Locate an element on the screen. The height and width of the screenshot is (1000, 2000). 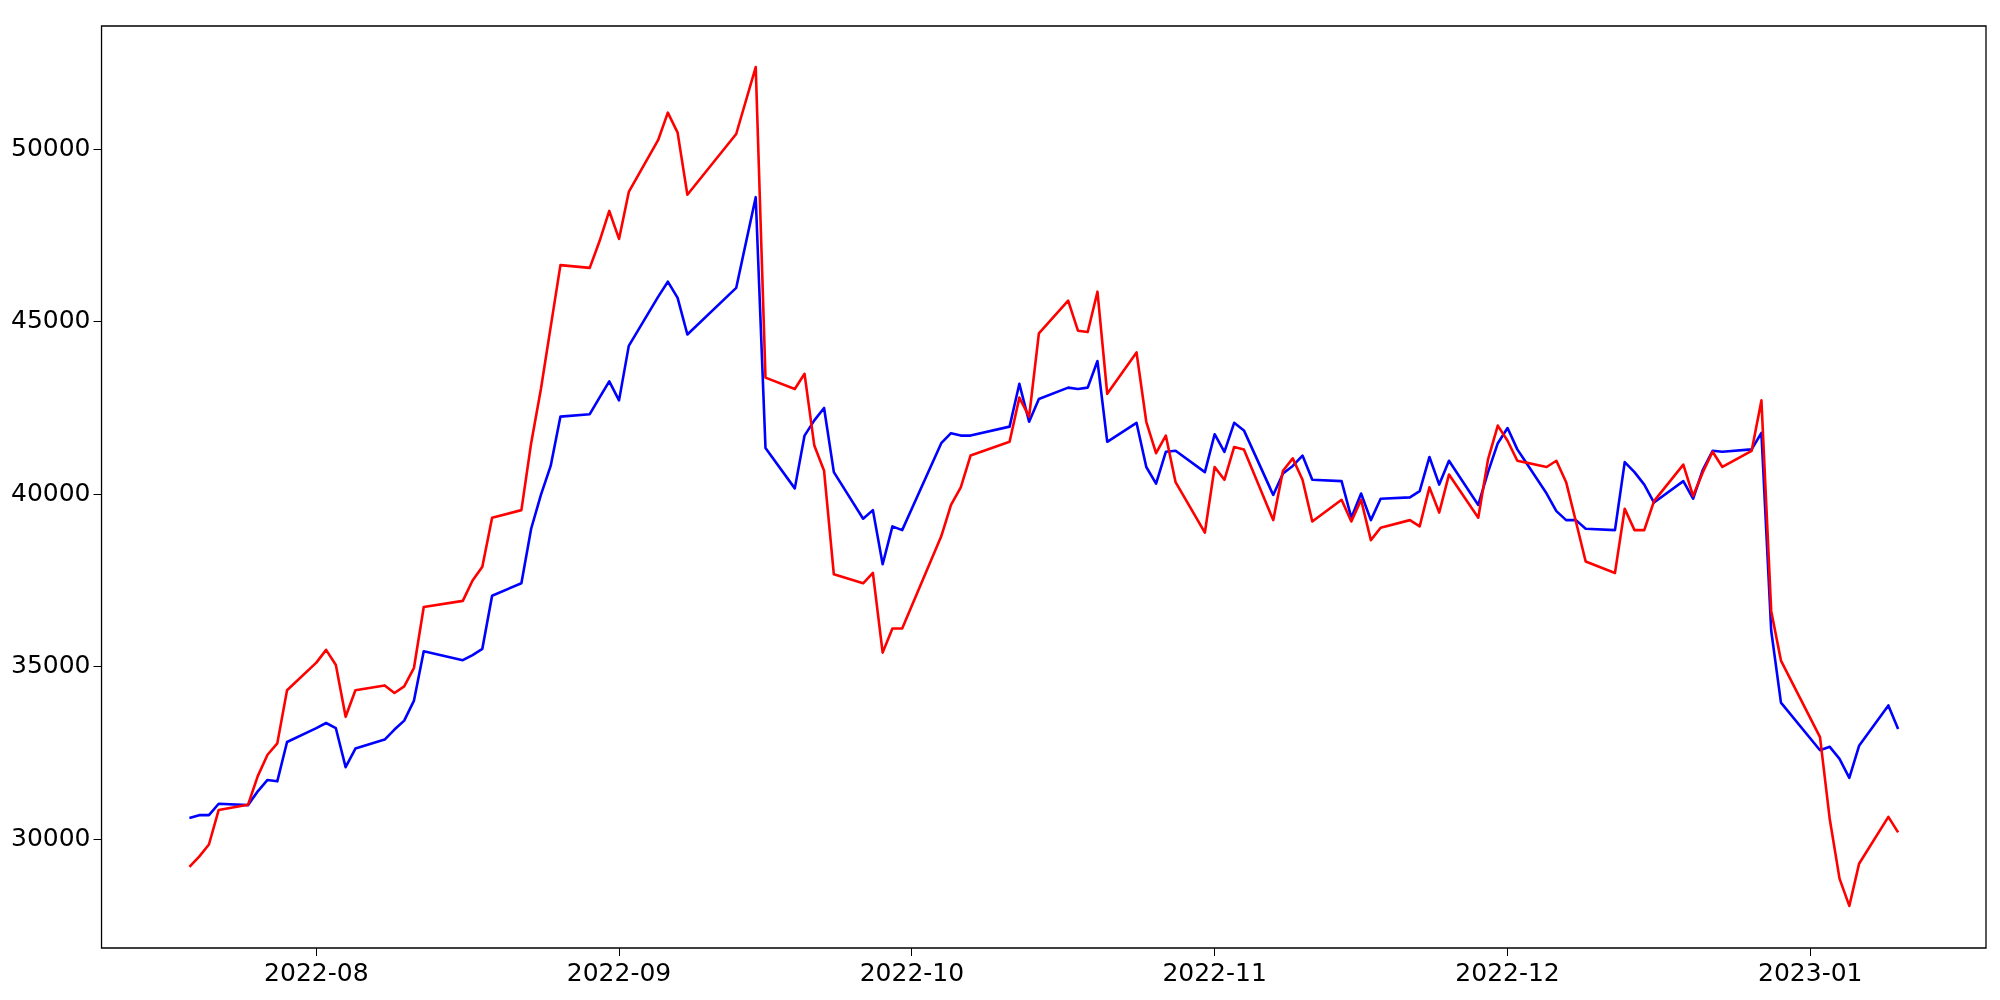
x-tick-label: 2022-11 is located at coordinates (1214, 972).